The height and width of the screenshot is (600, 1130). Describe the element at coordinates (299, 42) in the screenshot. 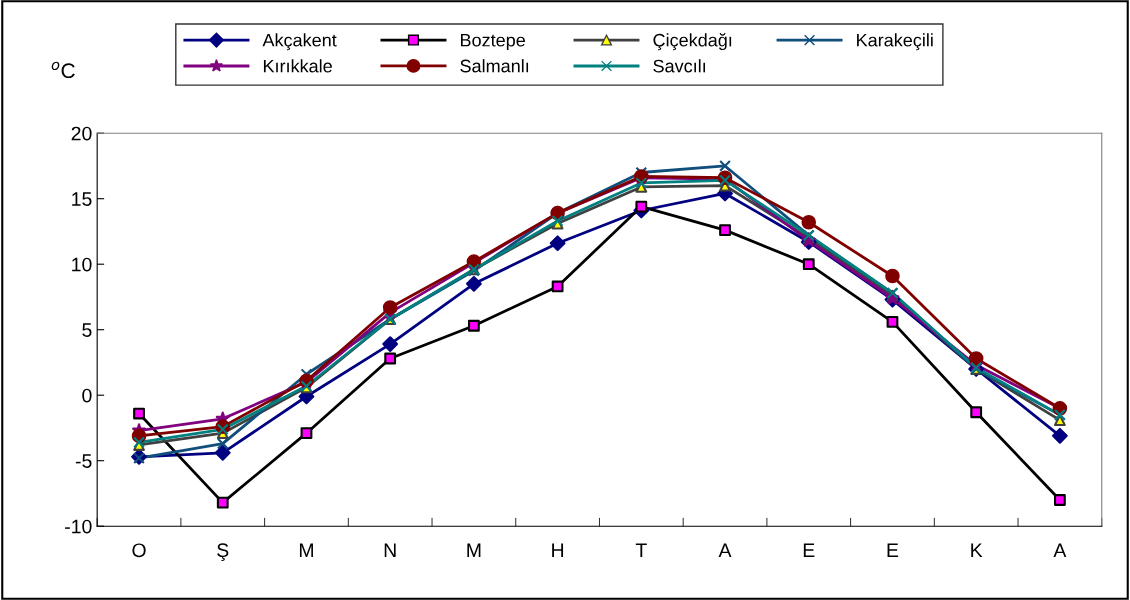

I see `legend-label: Akçakent` at that location.